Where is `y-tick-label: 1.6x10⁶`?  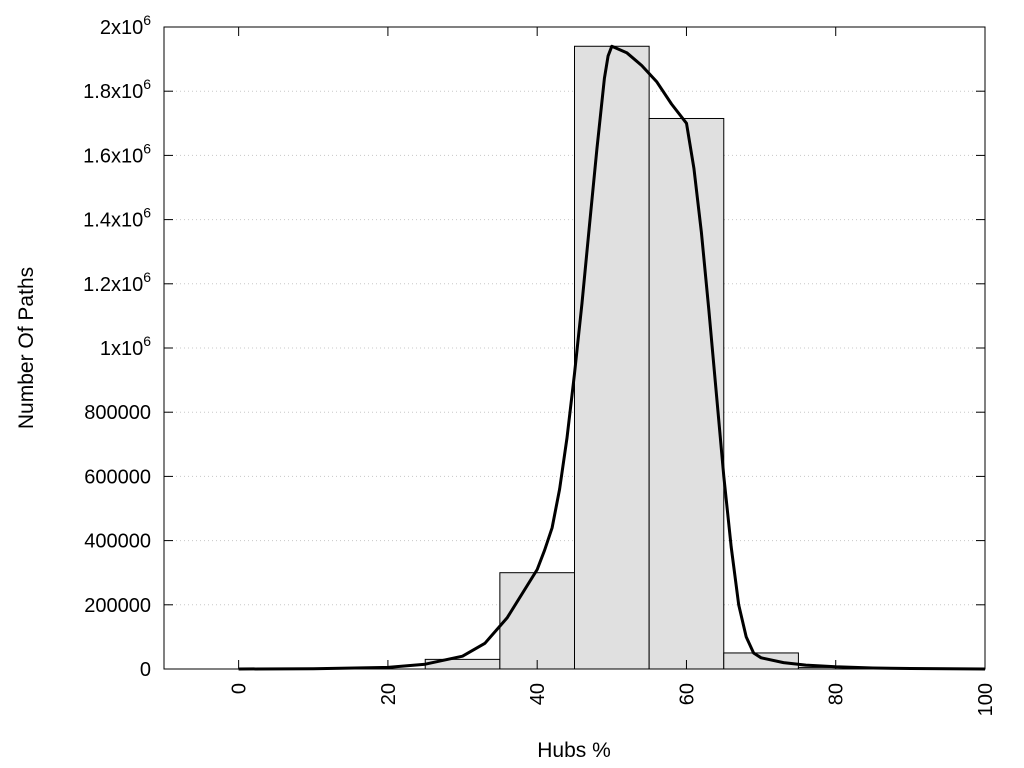 y-tick-label: 1.6x10⁶ is located at coordinates (117, 153).